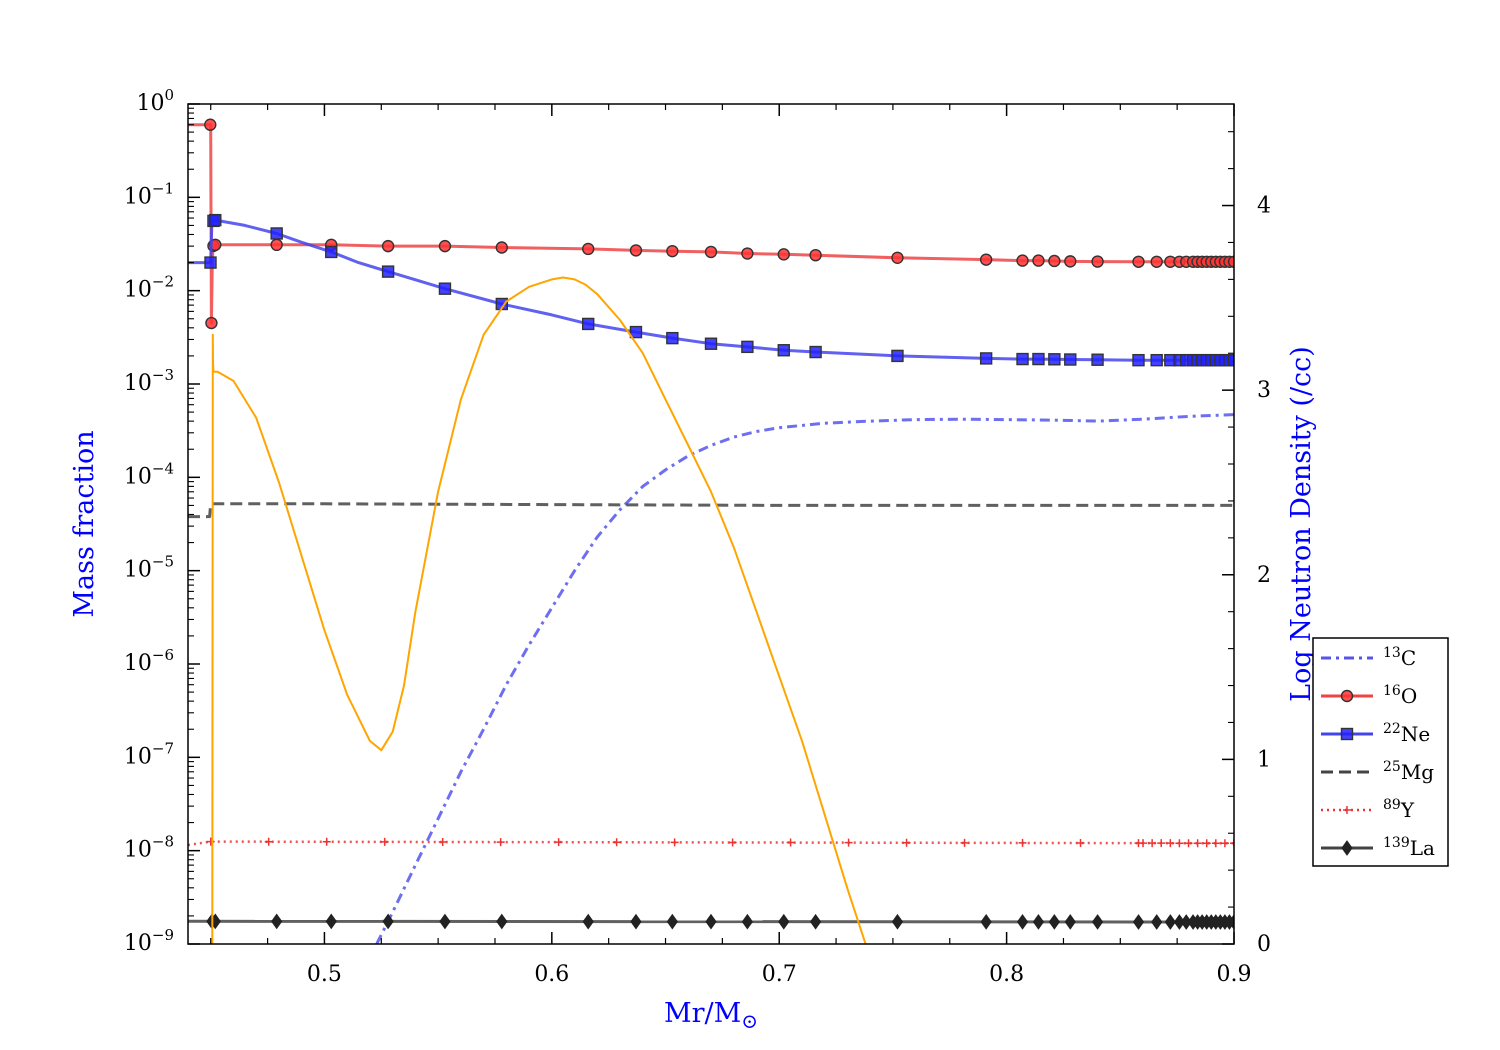 This screenshot has width=1500, height=1050. What do you see at coordinates (1377, 771) in the screenshot?
I see `legend-entry: 25Mg` at bounding box center [1377, 771].